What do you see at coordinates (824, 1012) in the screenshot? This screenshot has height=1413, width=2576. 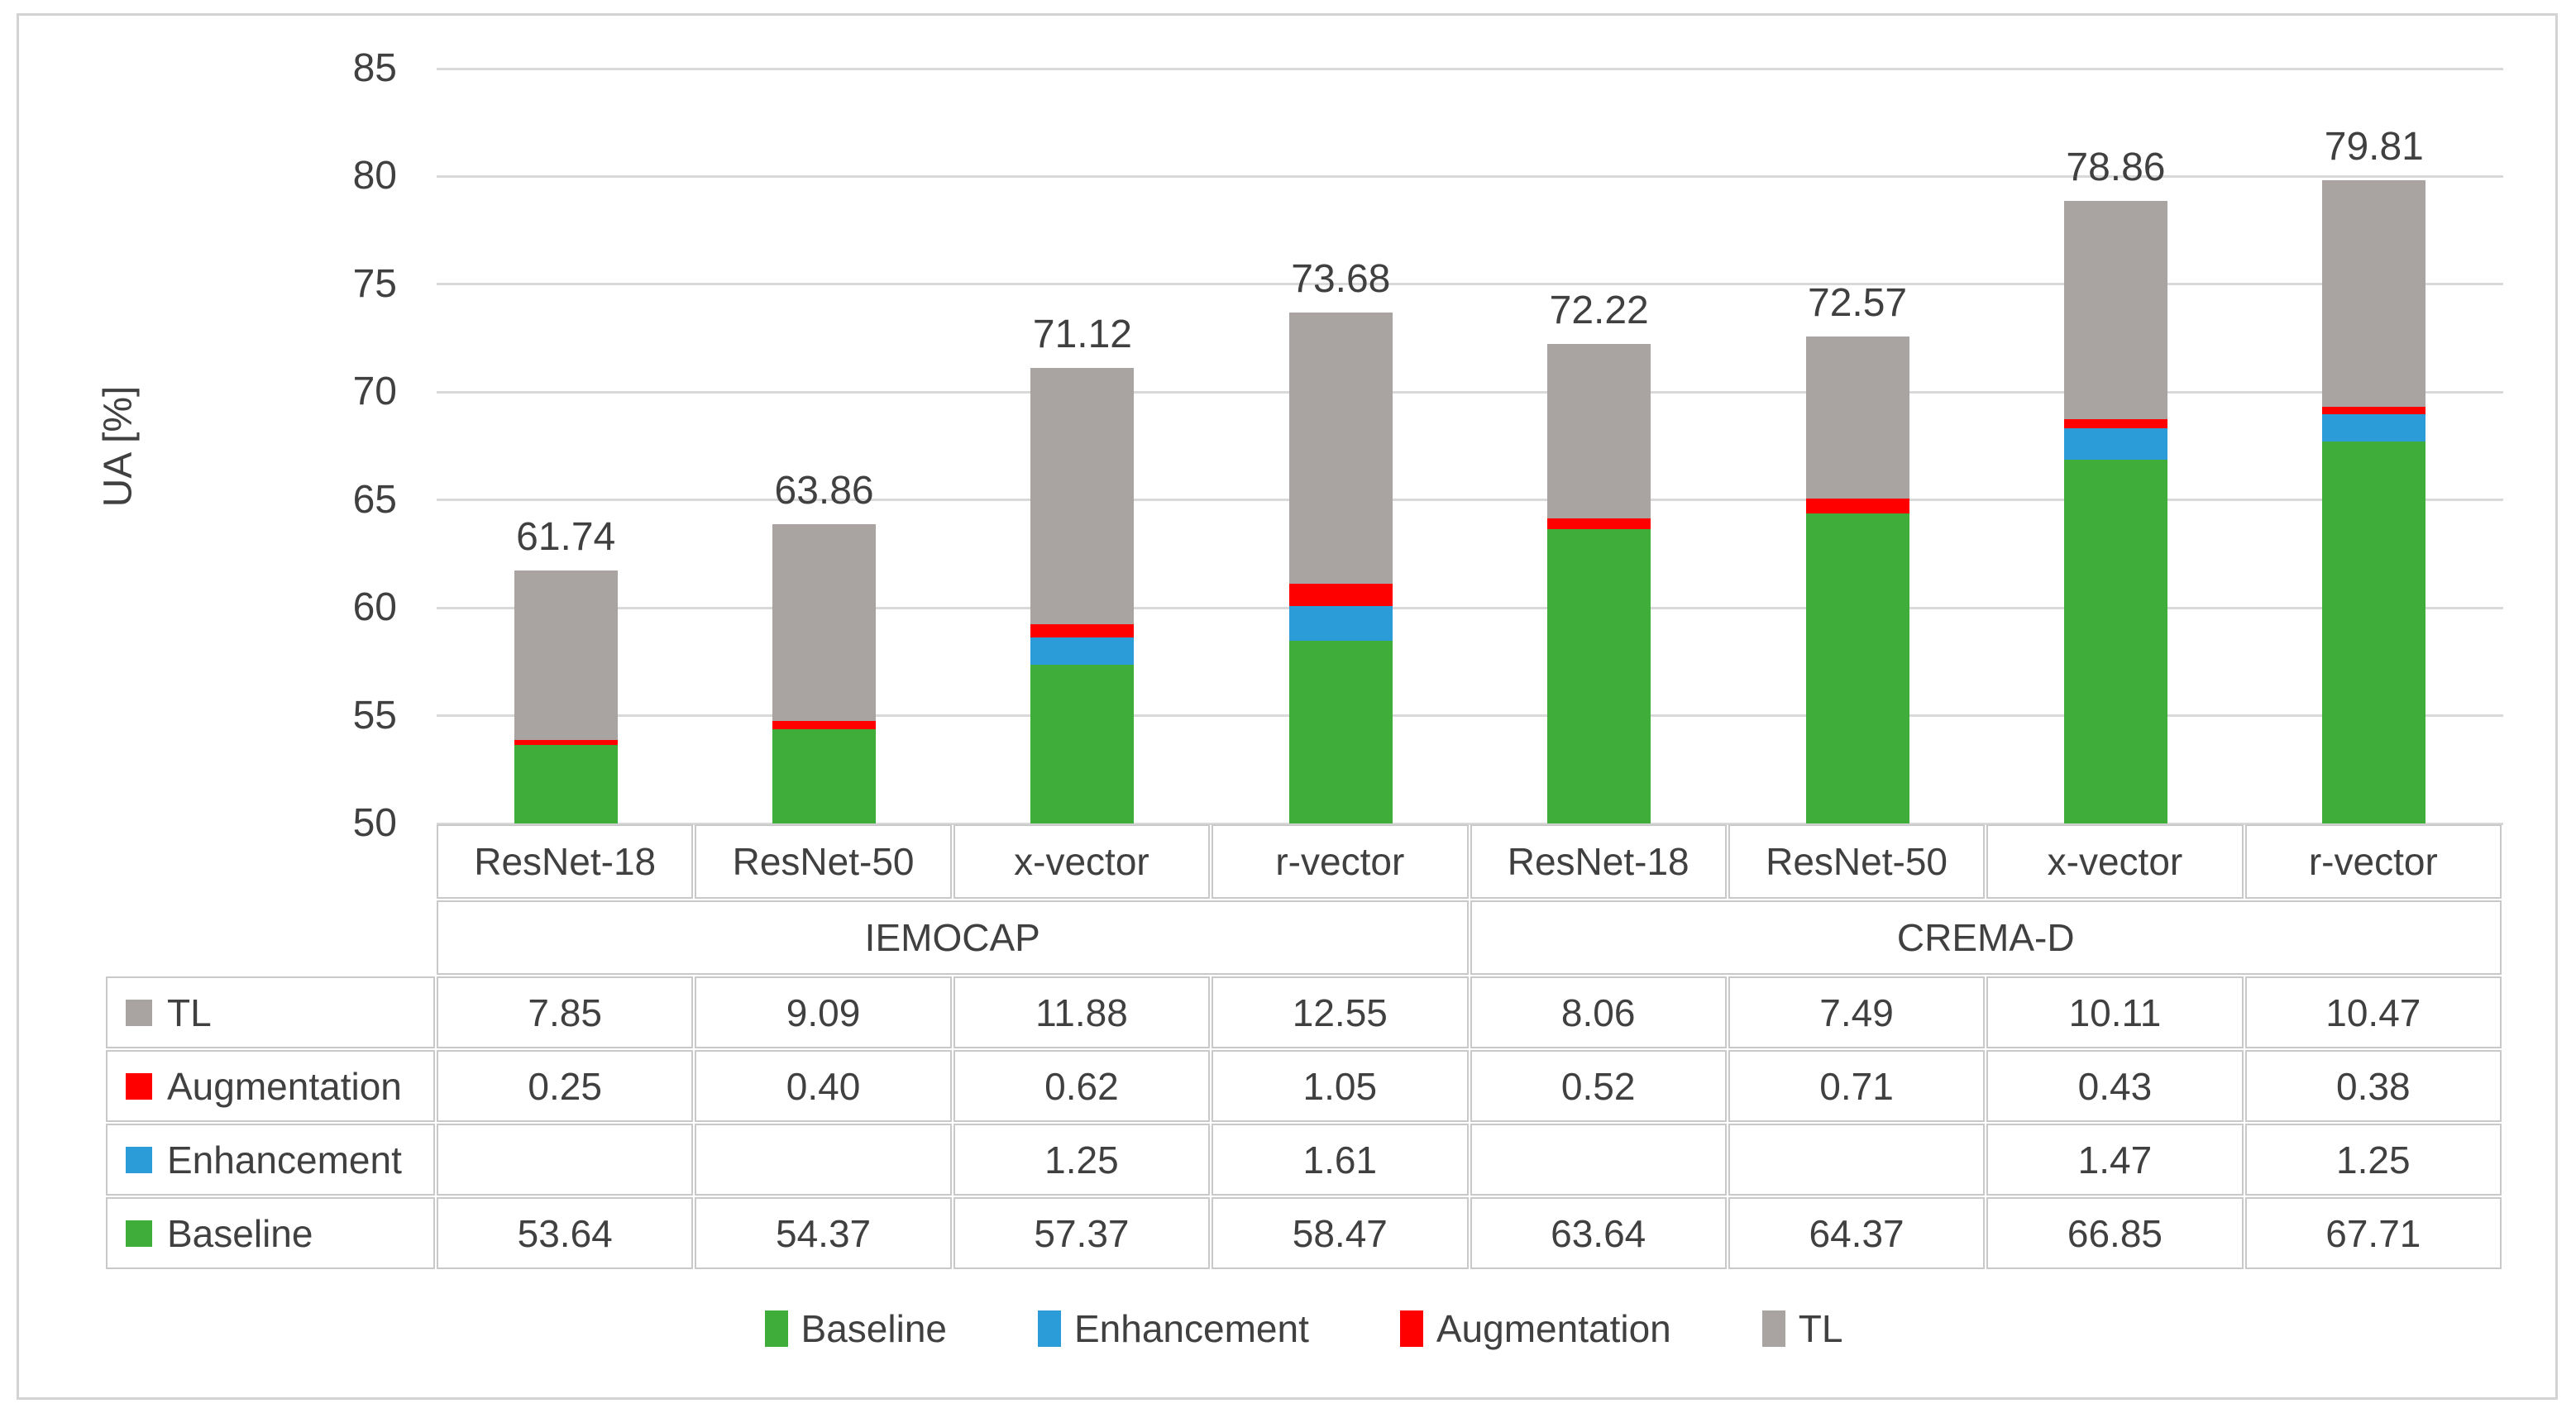 I see `value-cell: 9.09` at bounding box center [824, 1012].